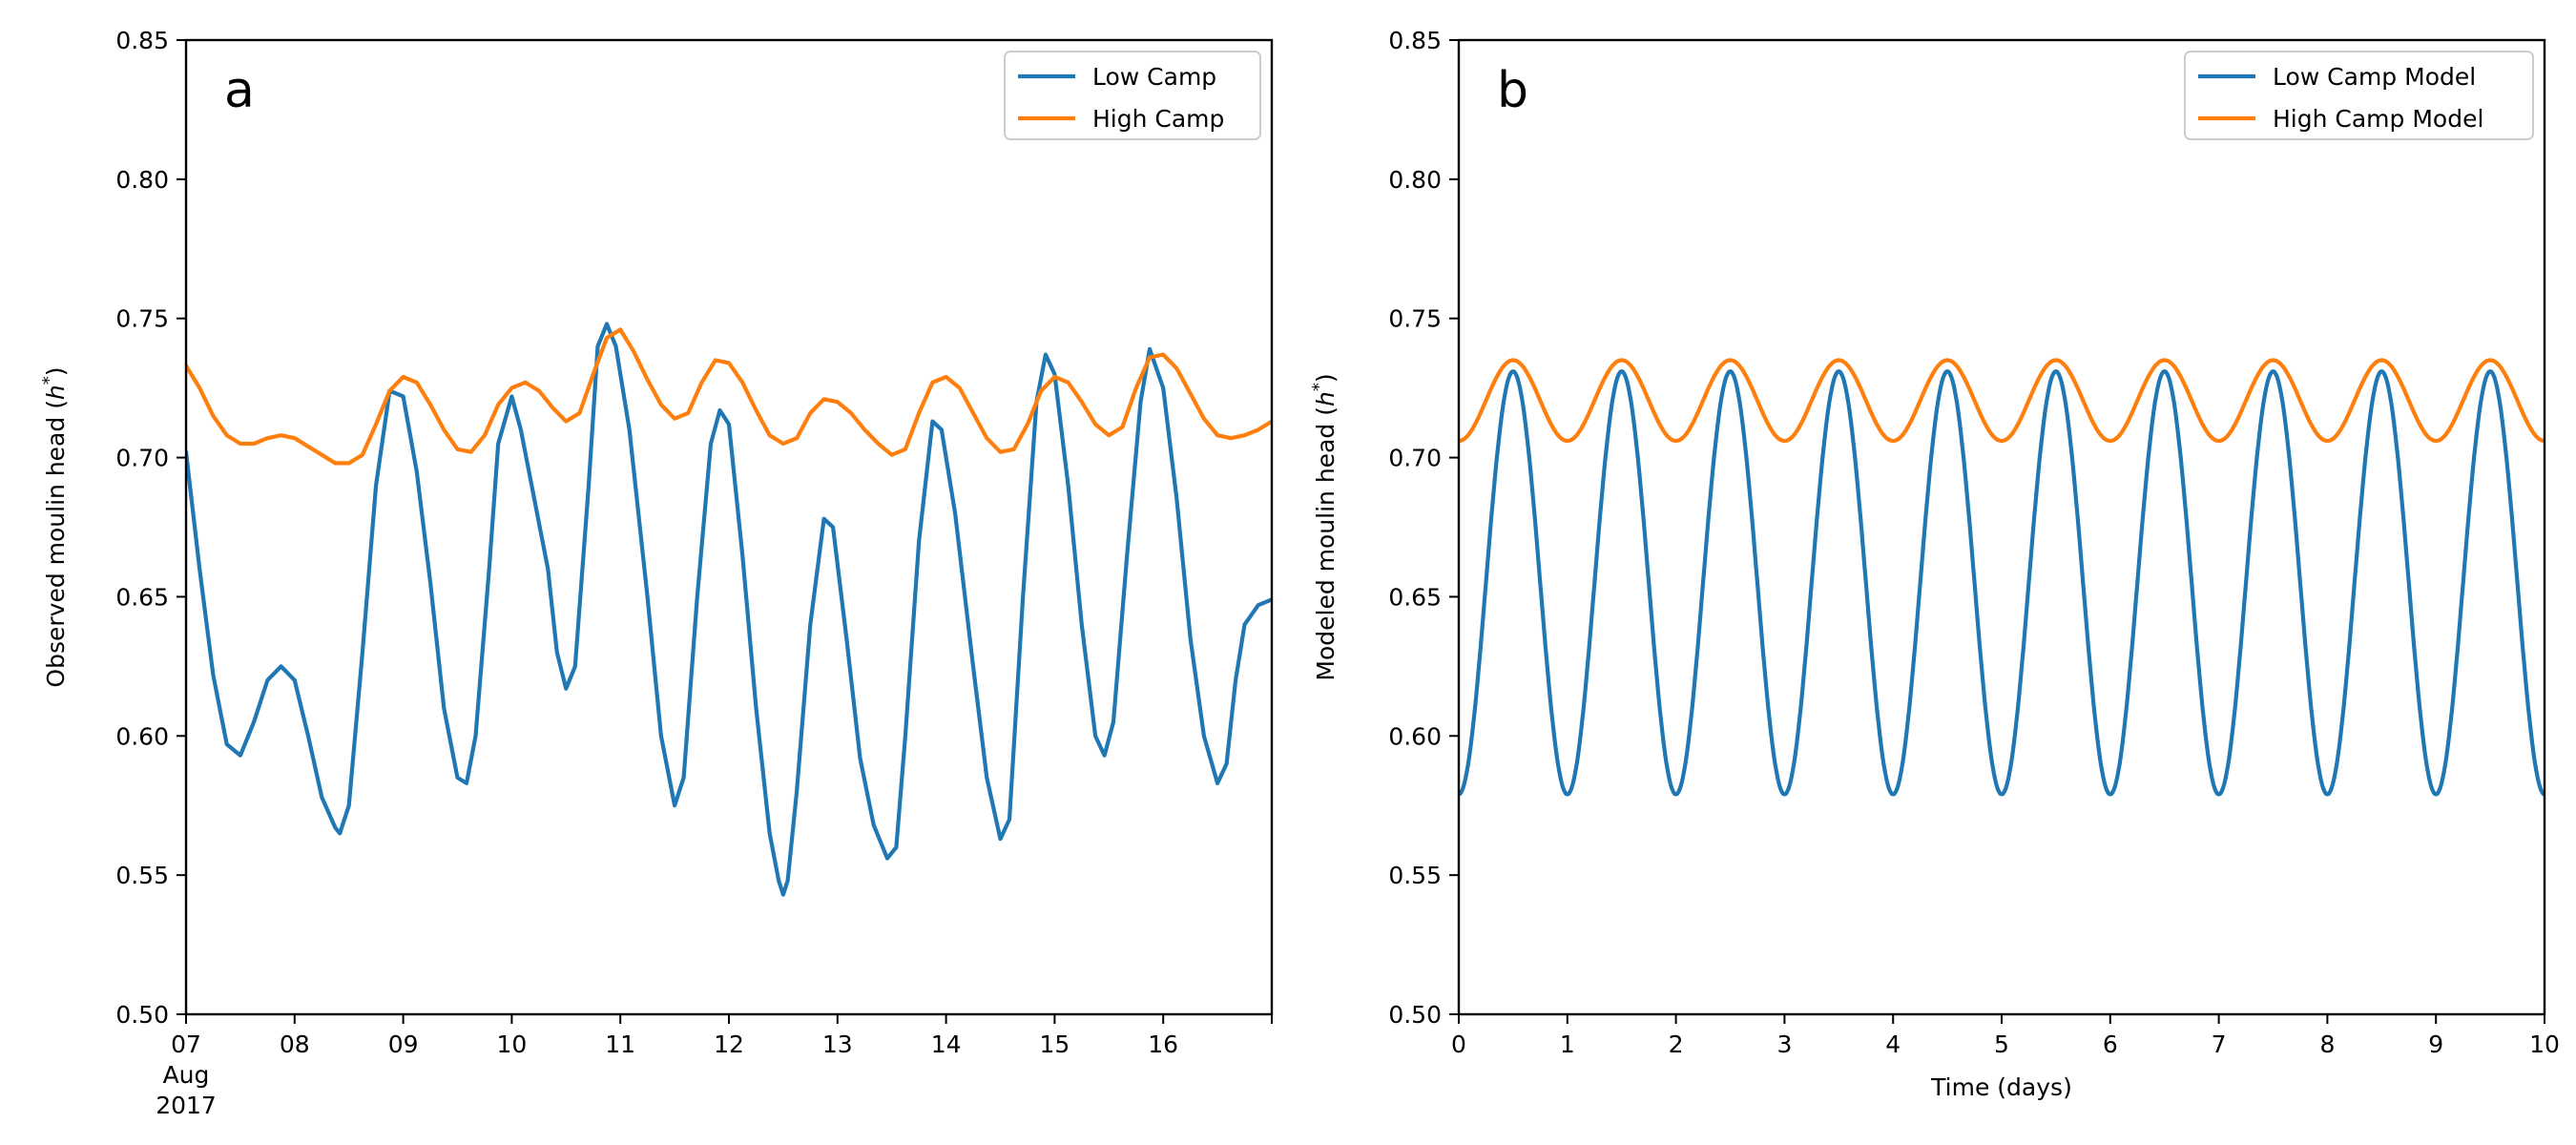  What do you see at coordinates (1163, 1044) in the screenshot?
I see `x-tick-label: 16` at bounding box center [1163, 1044].